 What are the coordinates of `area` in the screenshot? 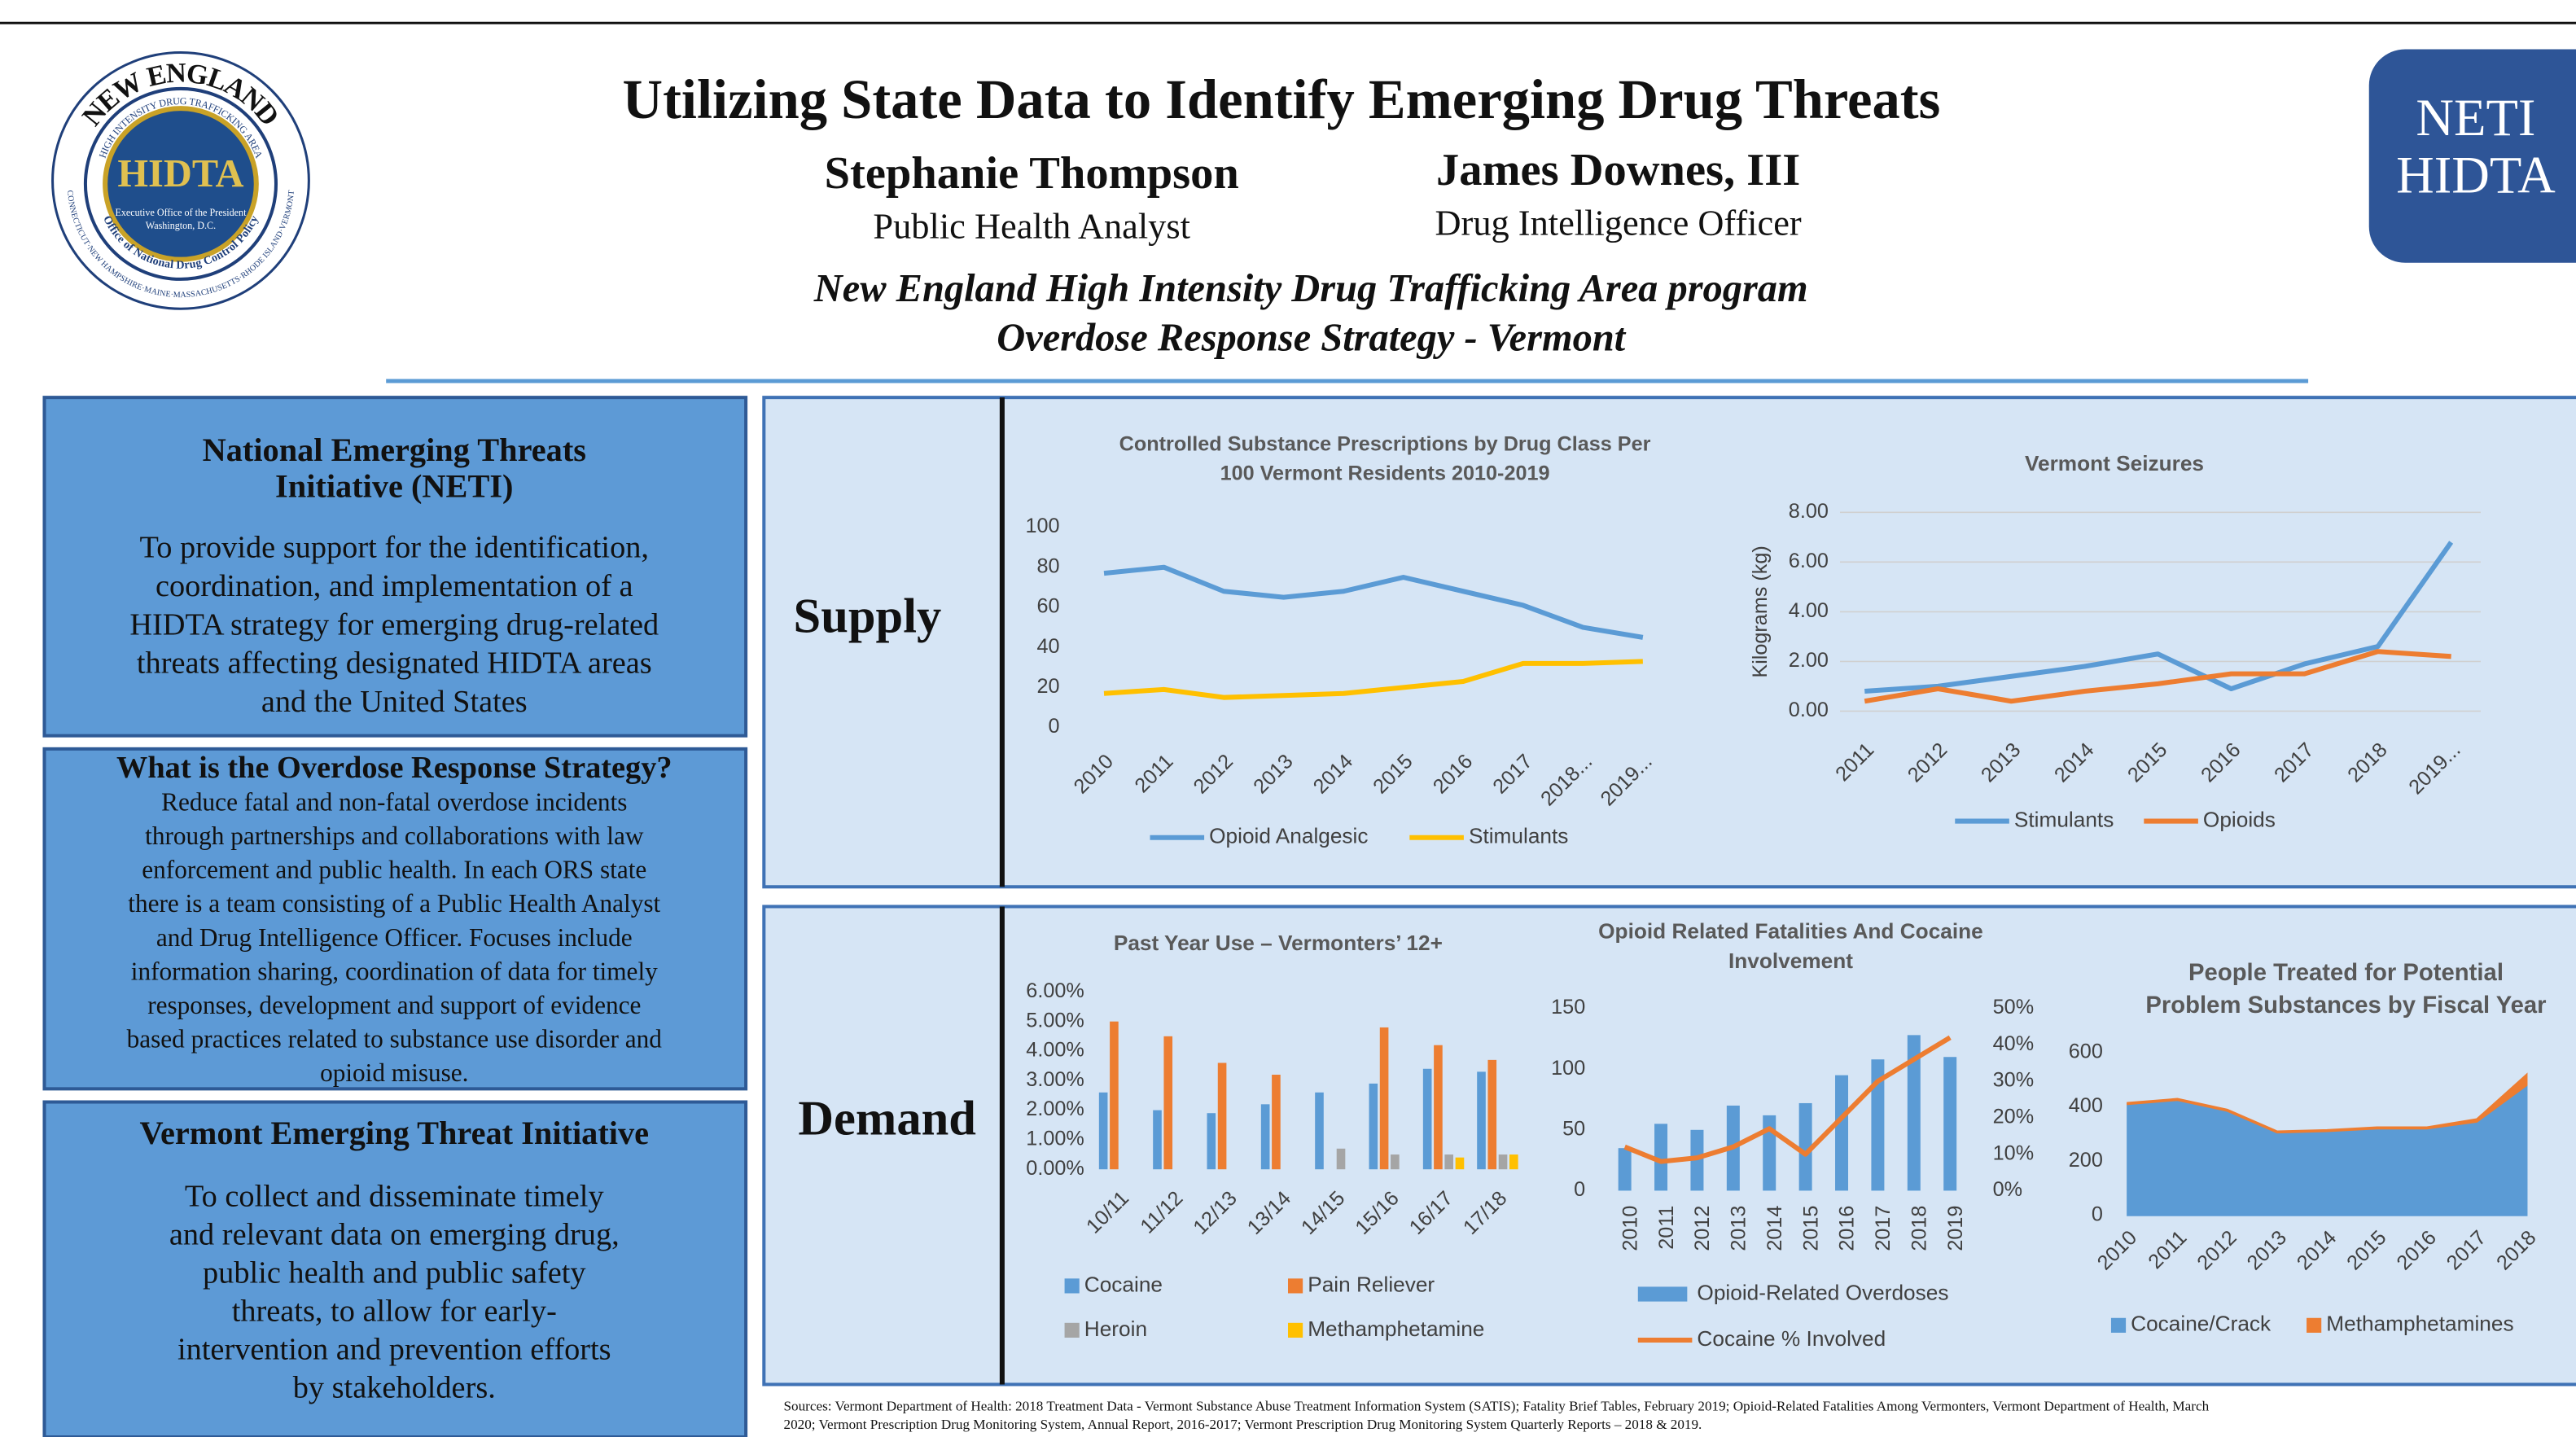 It's located at (2327, 1103).